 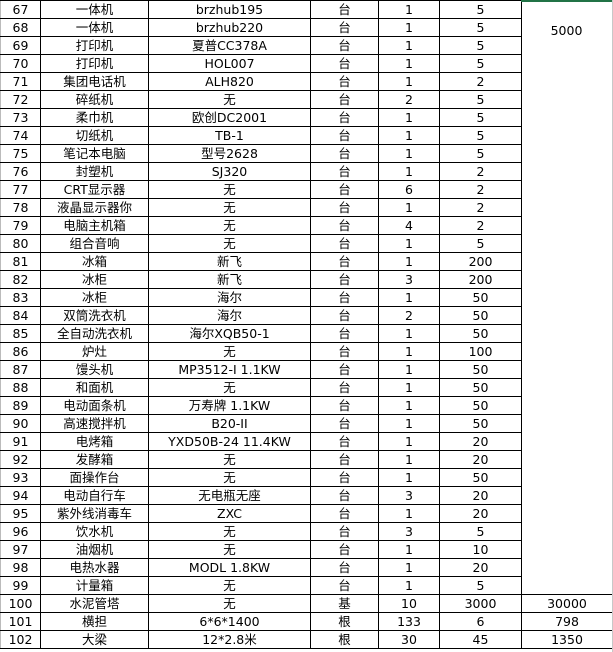 I want to click on cell-name: 横担, so click(x=94, y=621).